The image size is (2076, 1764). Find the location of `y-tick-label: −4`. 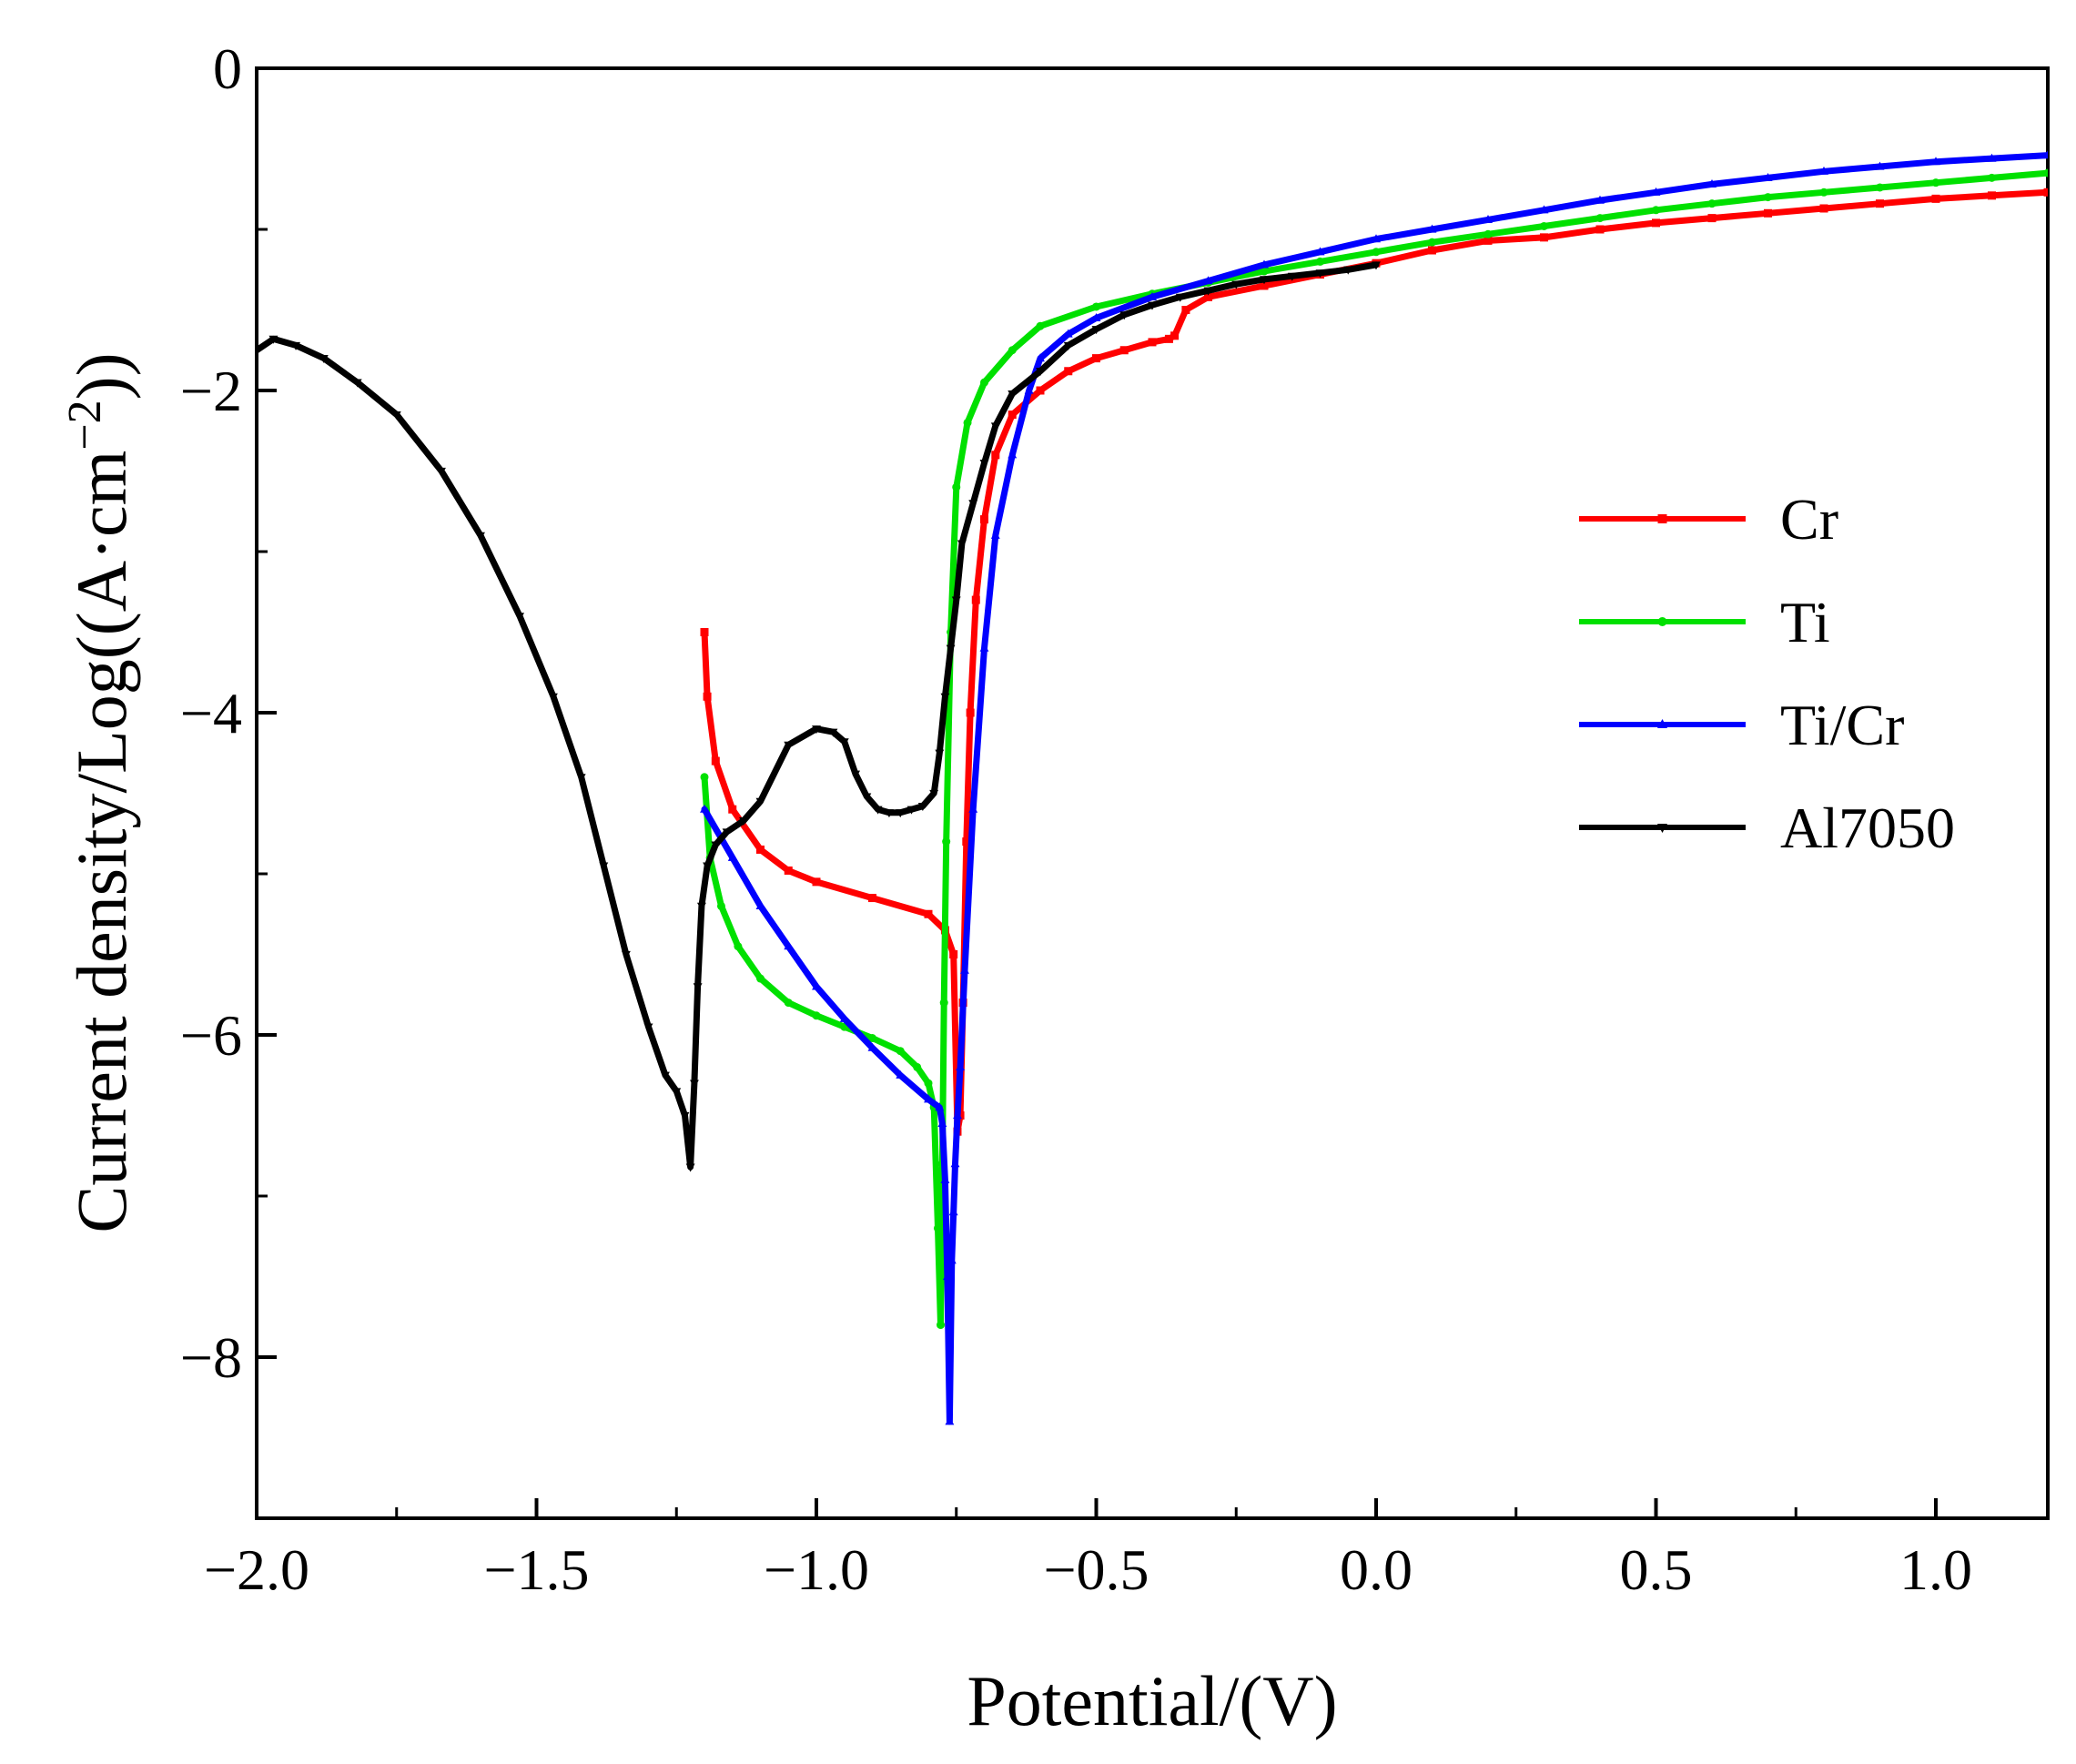

y-tick-label: −4 is located at coordinates (211, 713).